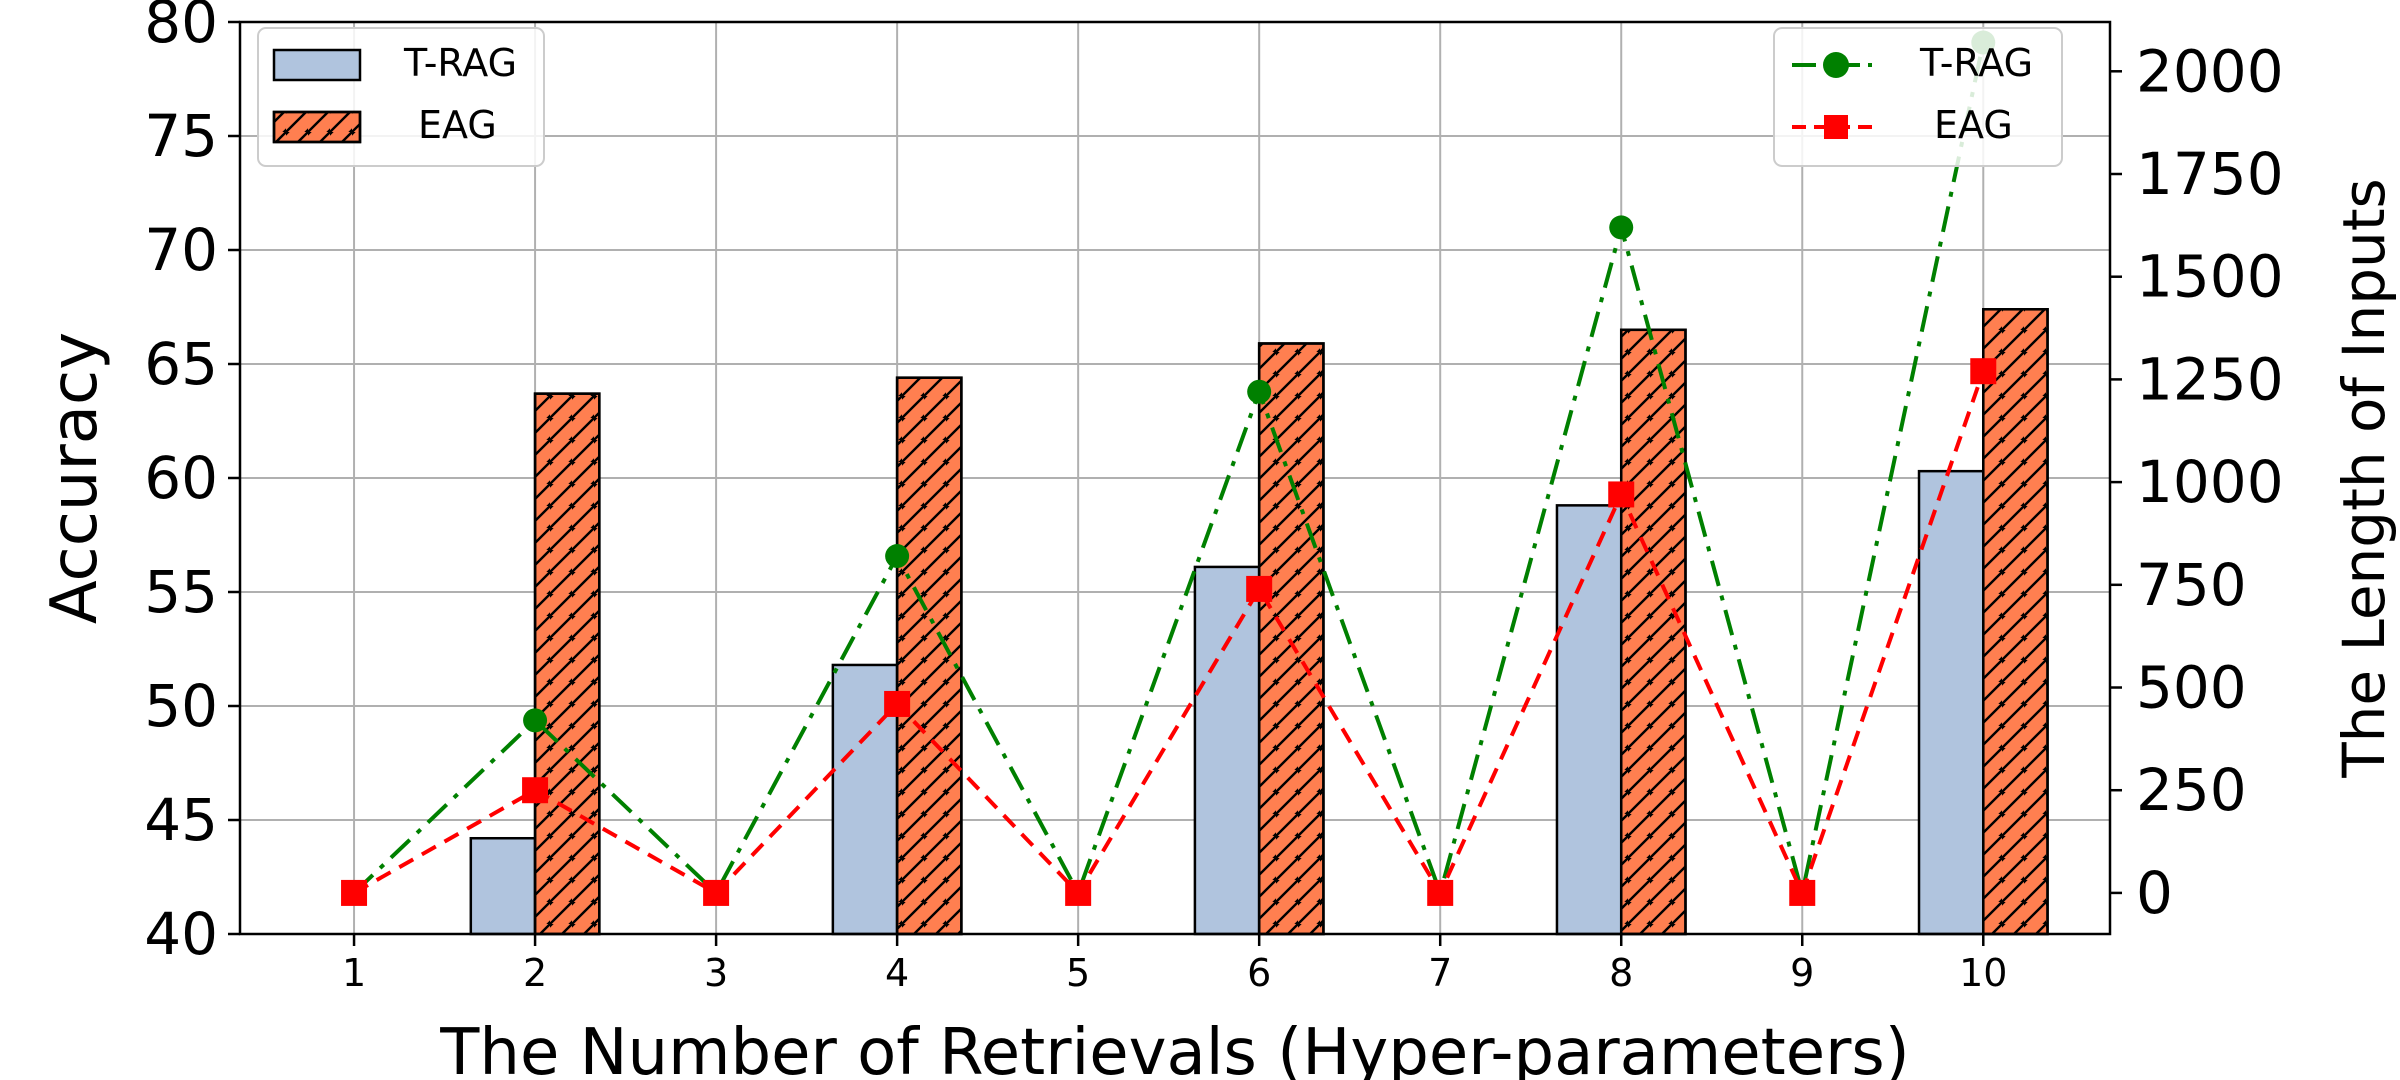 The width and height of the screenshot is (2400, 1080). Describe the element at coordinates (1976, 63) in the screenshot. I see `legend-label-trag-line: T-RAG` at that location.